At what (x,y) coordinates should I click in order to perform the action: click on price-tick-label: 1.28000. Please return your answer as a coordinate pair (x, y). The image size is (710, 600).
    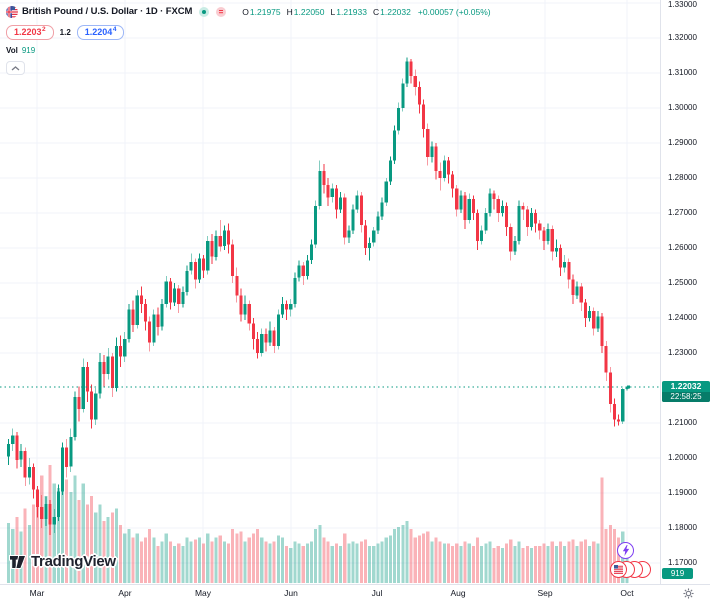
    Looking at the image, I should click on (682, 177).